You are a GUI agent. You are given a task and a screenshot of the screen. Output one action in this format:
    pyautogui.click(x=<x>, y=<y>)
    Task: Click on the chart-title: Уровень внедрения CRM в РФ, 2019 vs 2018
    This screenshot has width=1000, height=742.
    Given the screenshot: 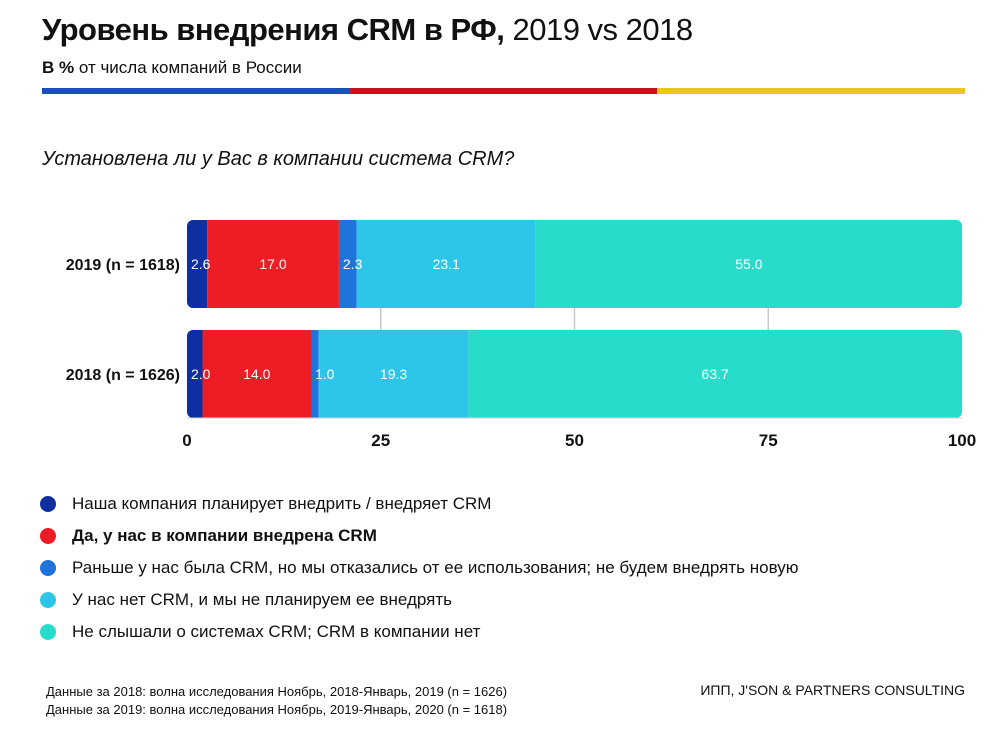 What is the action you would take?
    pyautogui.click(x=367, y=30)
    